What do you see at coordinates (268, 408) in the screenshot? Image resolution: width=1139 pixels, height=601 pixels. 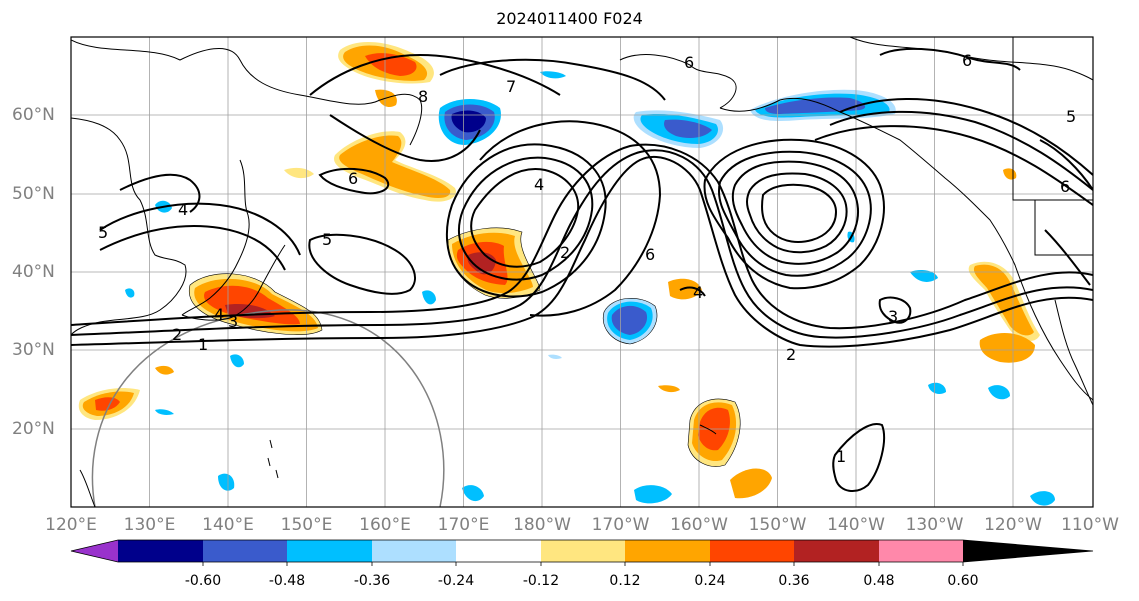 I see `range-ring` at bounding box center [268, 408].